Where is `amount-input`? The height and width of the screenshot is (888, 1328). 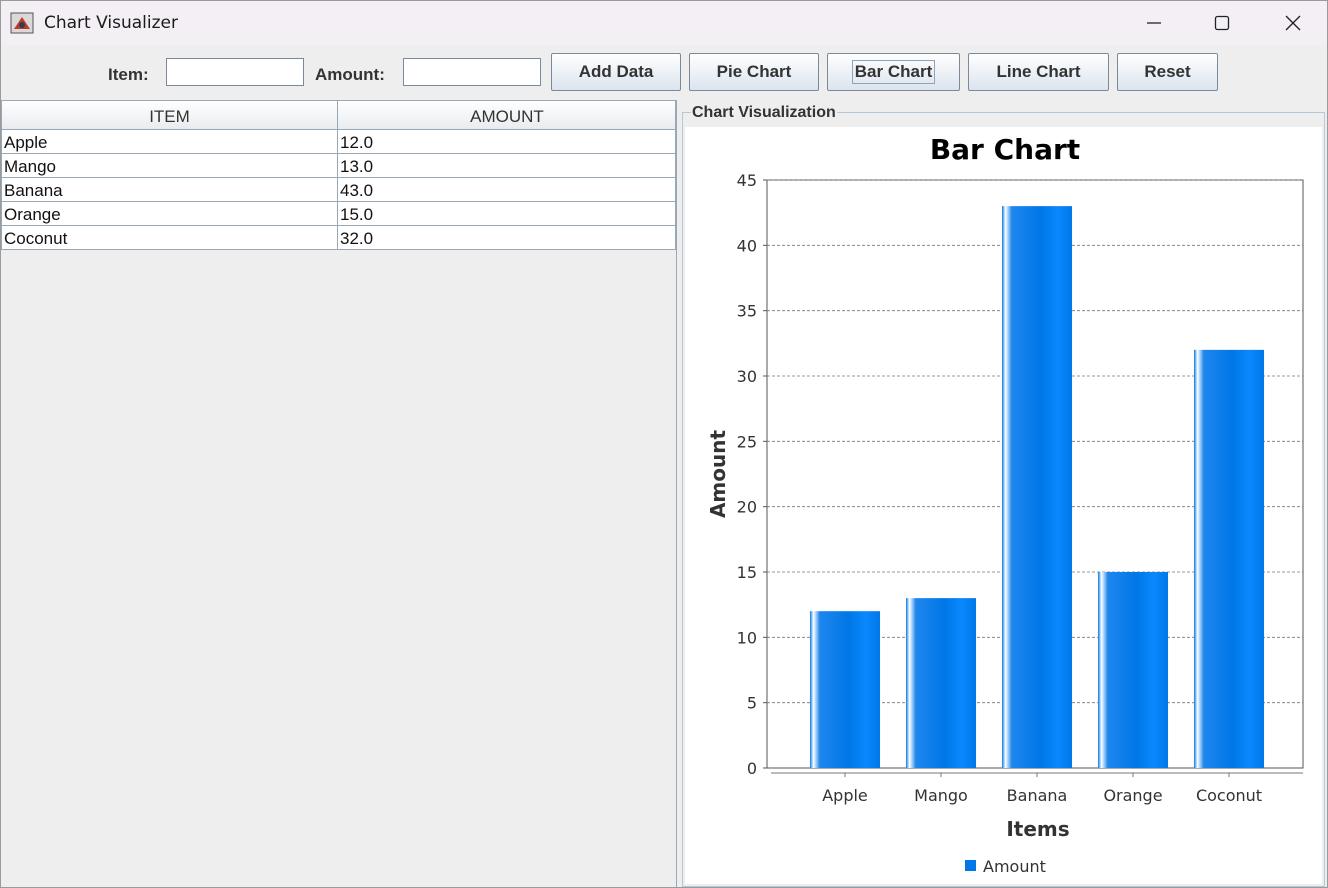
amount-input is located at coordinates (472, 72).